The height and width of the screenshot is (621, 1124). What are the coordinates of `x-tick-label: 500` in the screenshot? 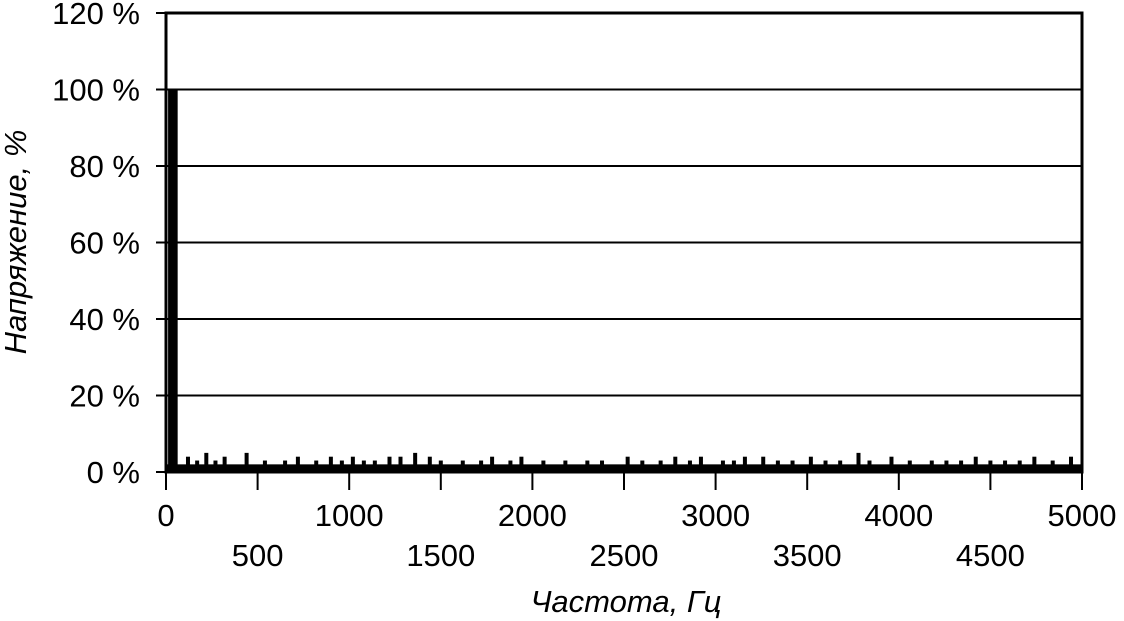 It's located at (258, 555).